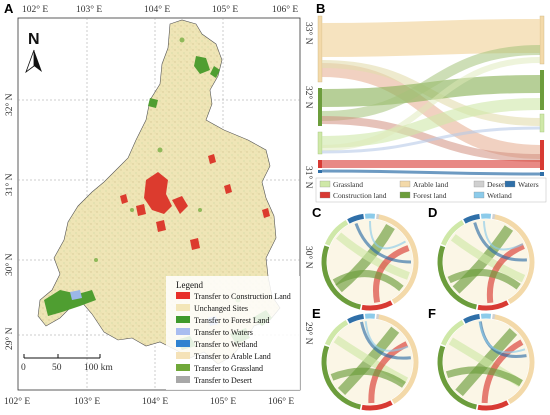  What do you see at coordinates (308, 33) in the screenshot?
I see `tick-right-0: 33° N` at bounding box center [308, 33].